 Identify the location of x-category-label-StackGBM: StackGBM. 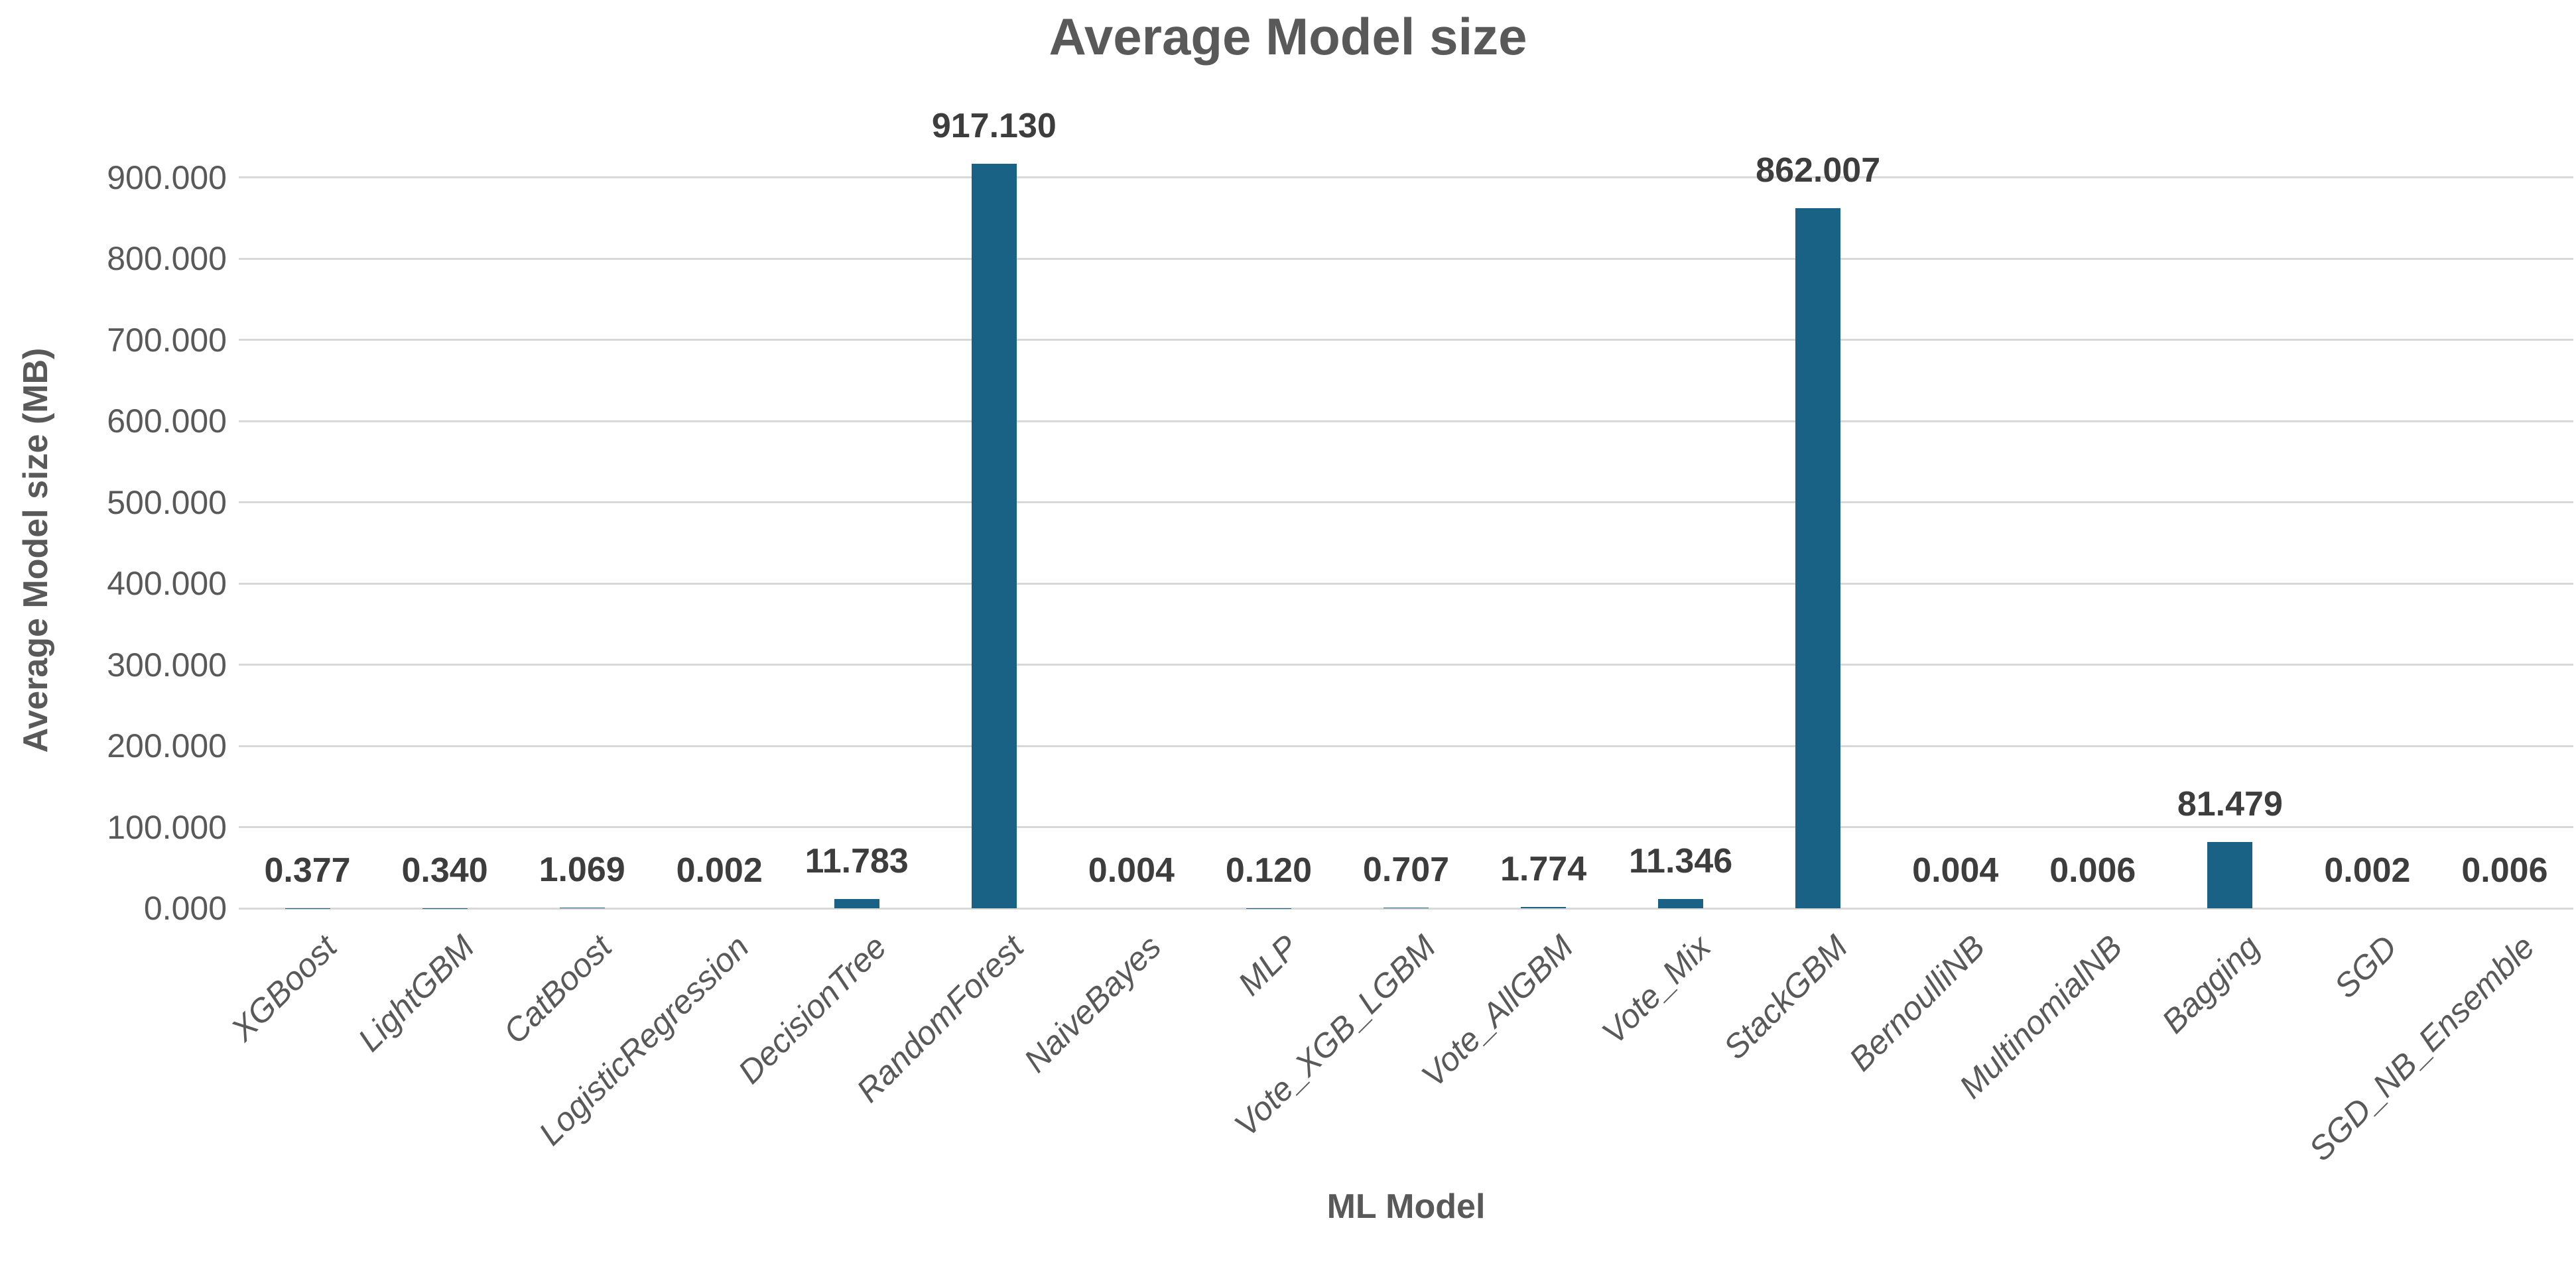
(1786, 997).